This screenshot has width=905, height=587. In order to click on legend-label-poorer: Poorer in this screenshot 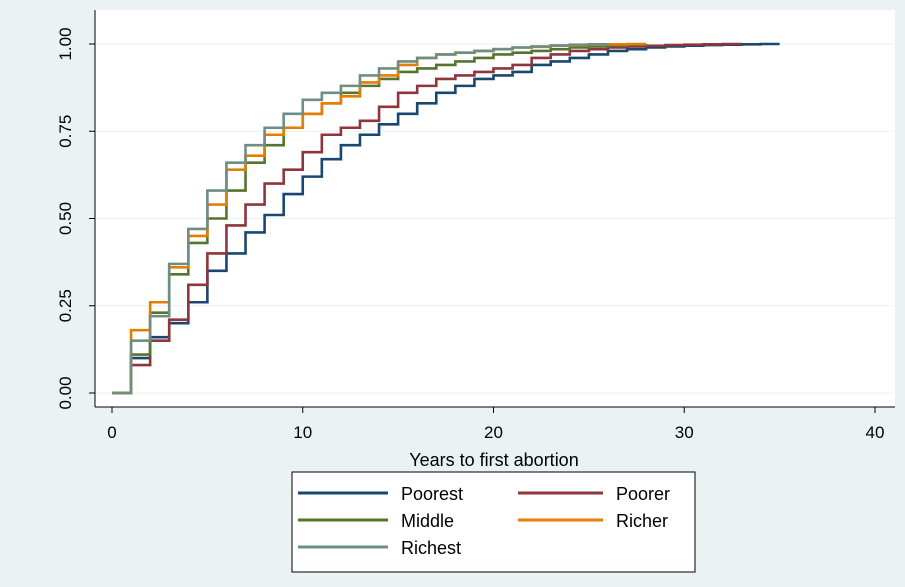, I will do `click(643, 494)`.